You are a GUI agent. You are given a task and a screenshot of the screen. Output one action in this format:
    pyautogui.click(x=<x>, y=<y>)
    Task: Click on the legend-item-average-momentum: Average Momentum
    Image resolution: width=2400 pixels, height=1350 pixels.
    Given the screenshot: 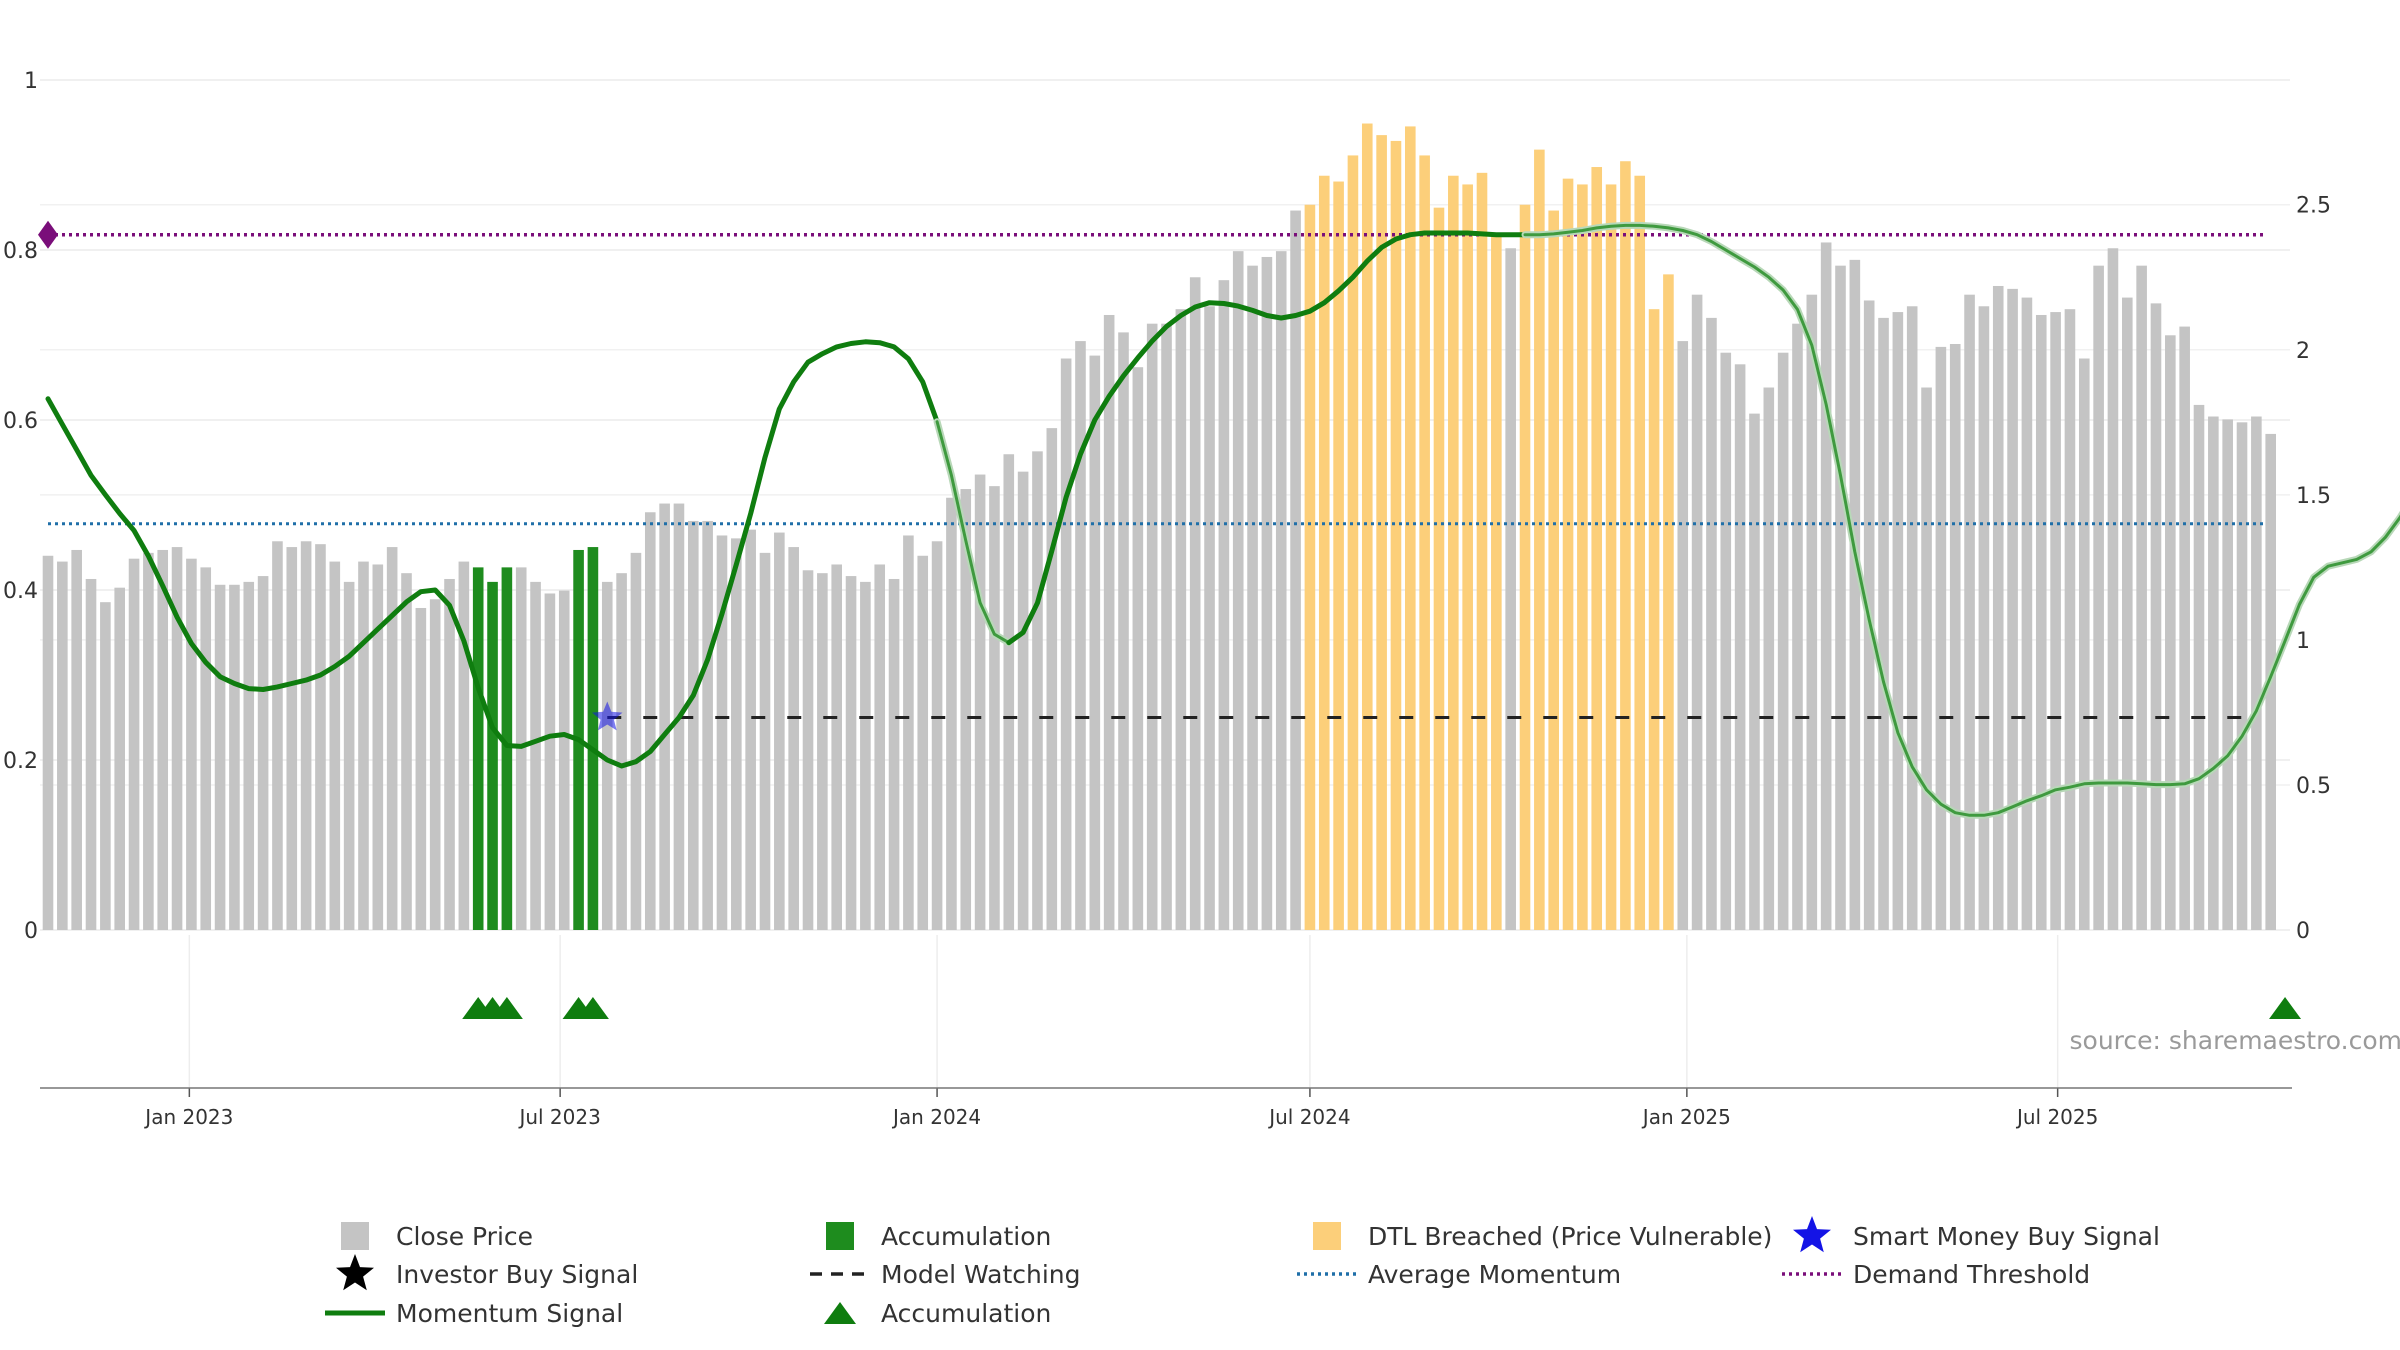 What is the action you would take?
    pyautogui.click(x=1459, y=1274)
    